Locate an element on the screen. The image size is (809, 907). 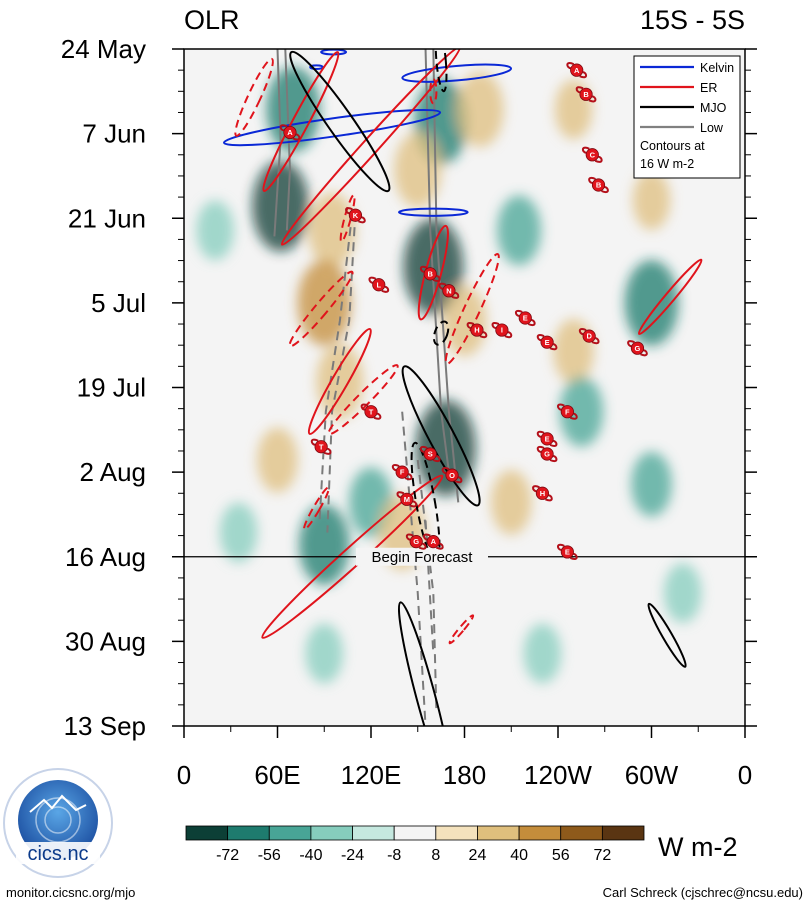
y-tick-label: 30 Aug is located at coordinates (105, 641).